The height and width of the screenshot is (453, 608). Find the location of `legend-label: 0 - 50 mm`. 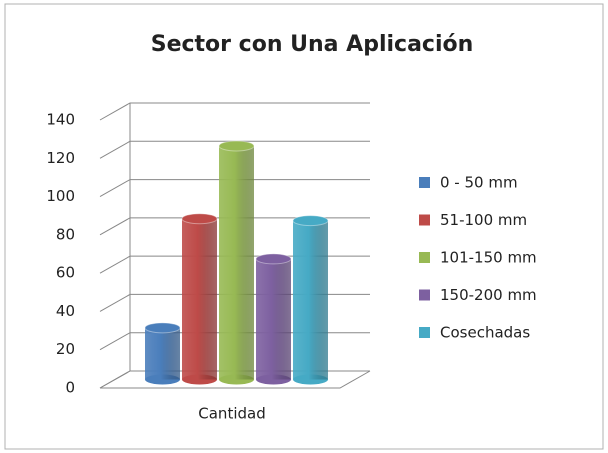

legend-label: 0 - 50 mm is located at coordinates (479, 183).